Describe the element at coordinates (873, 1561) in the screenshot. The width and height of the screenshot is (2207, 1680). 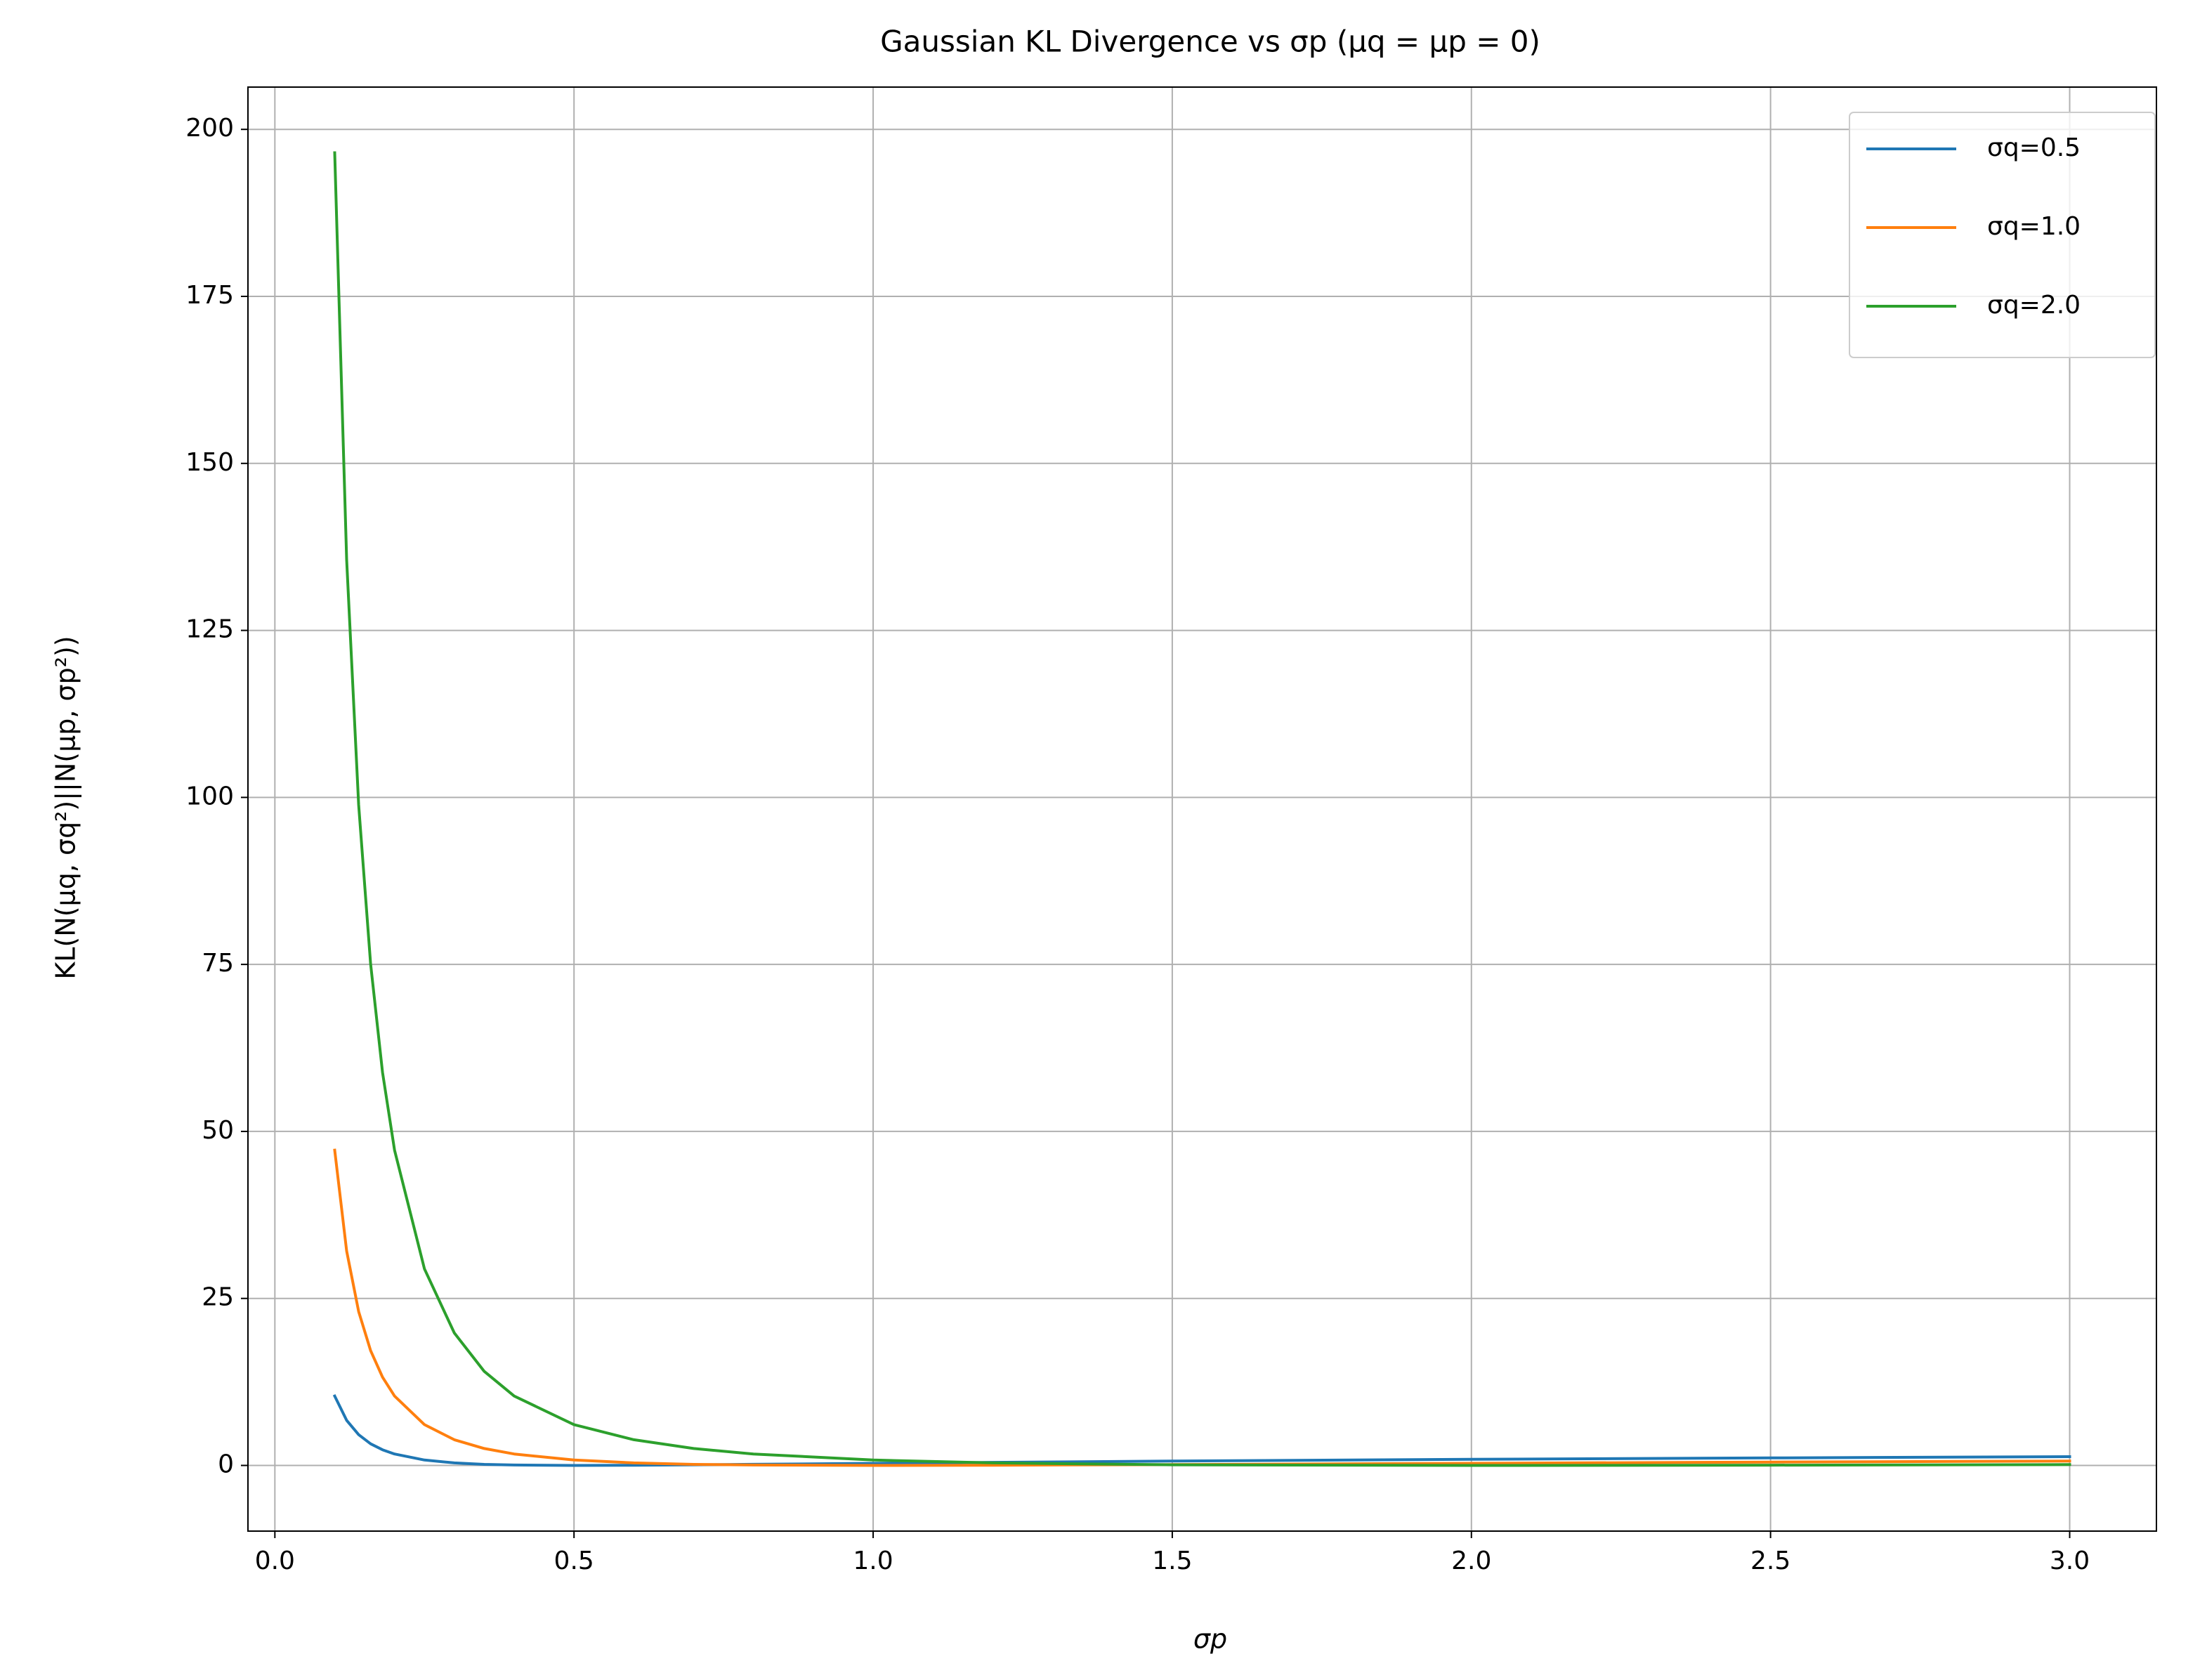
I see `x-tick-label: 1.0` at that location.